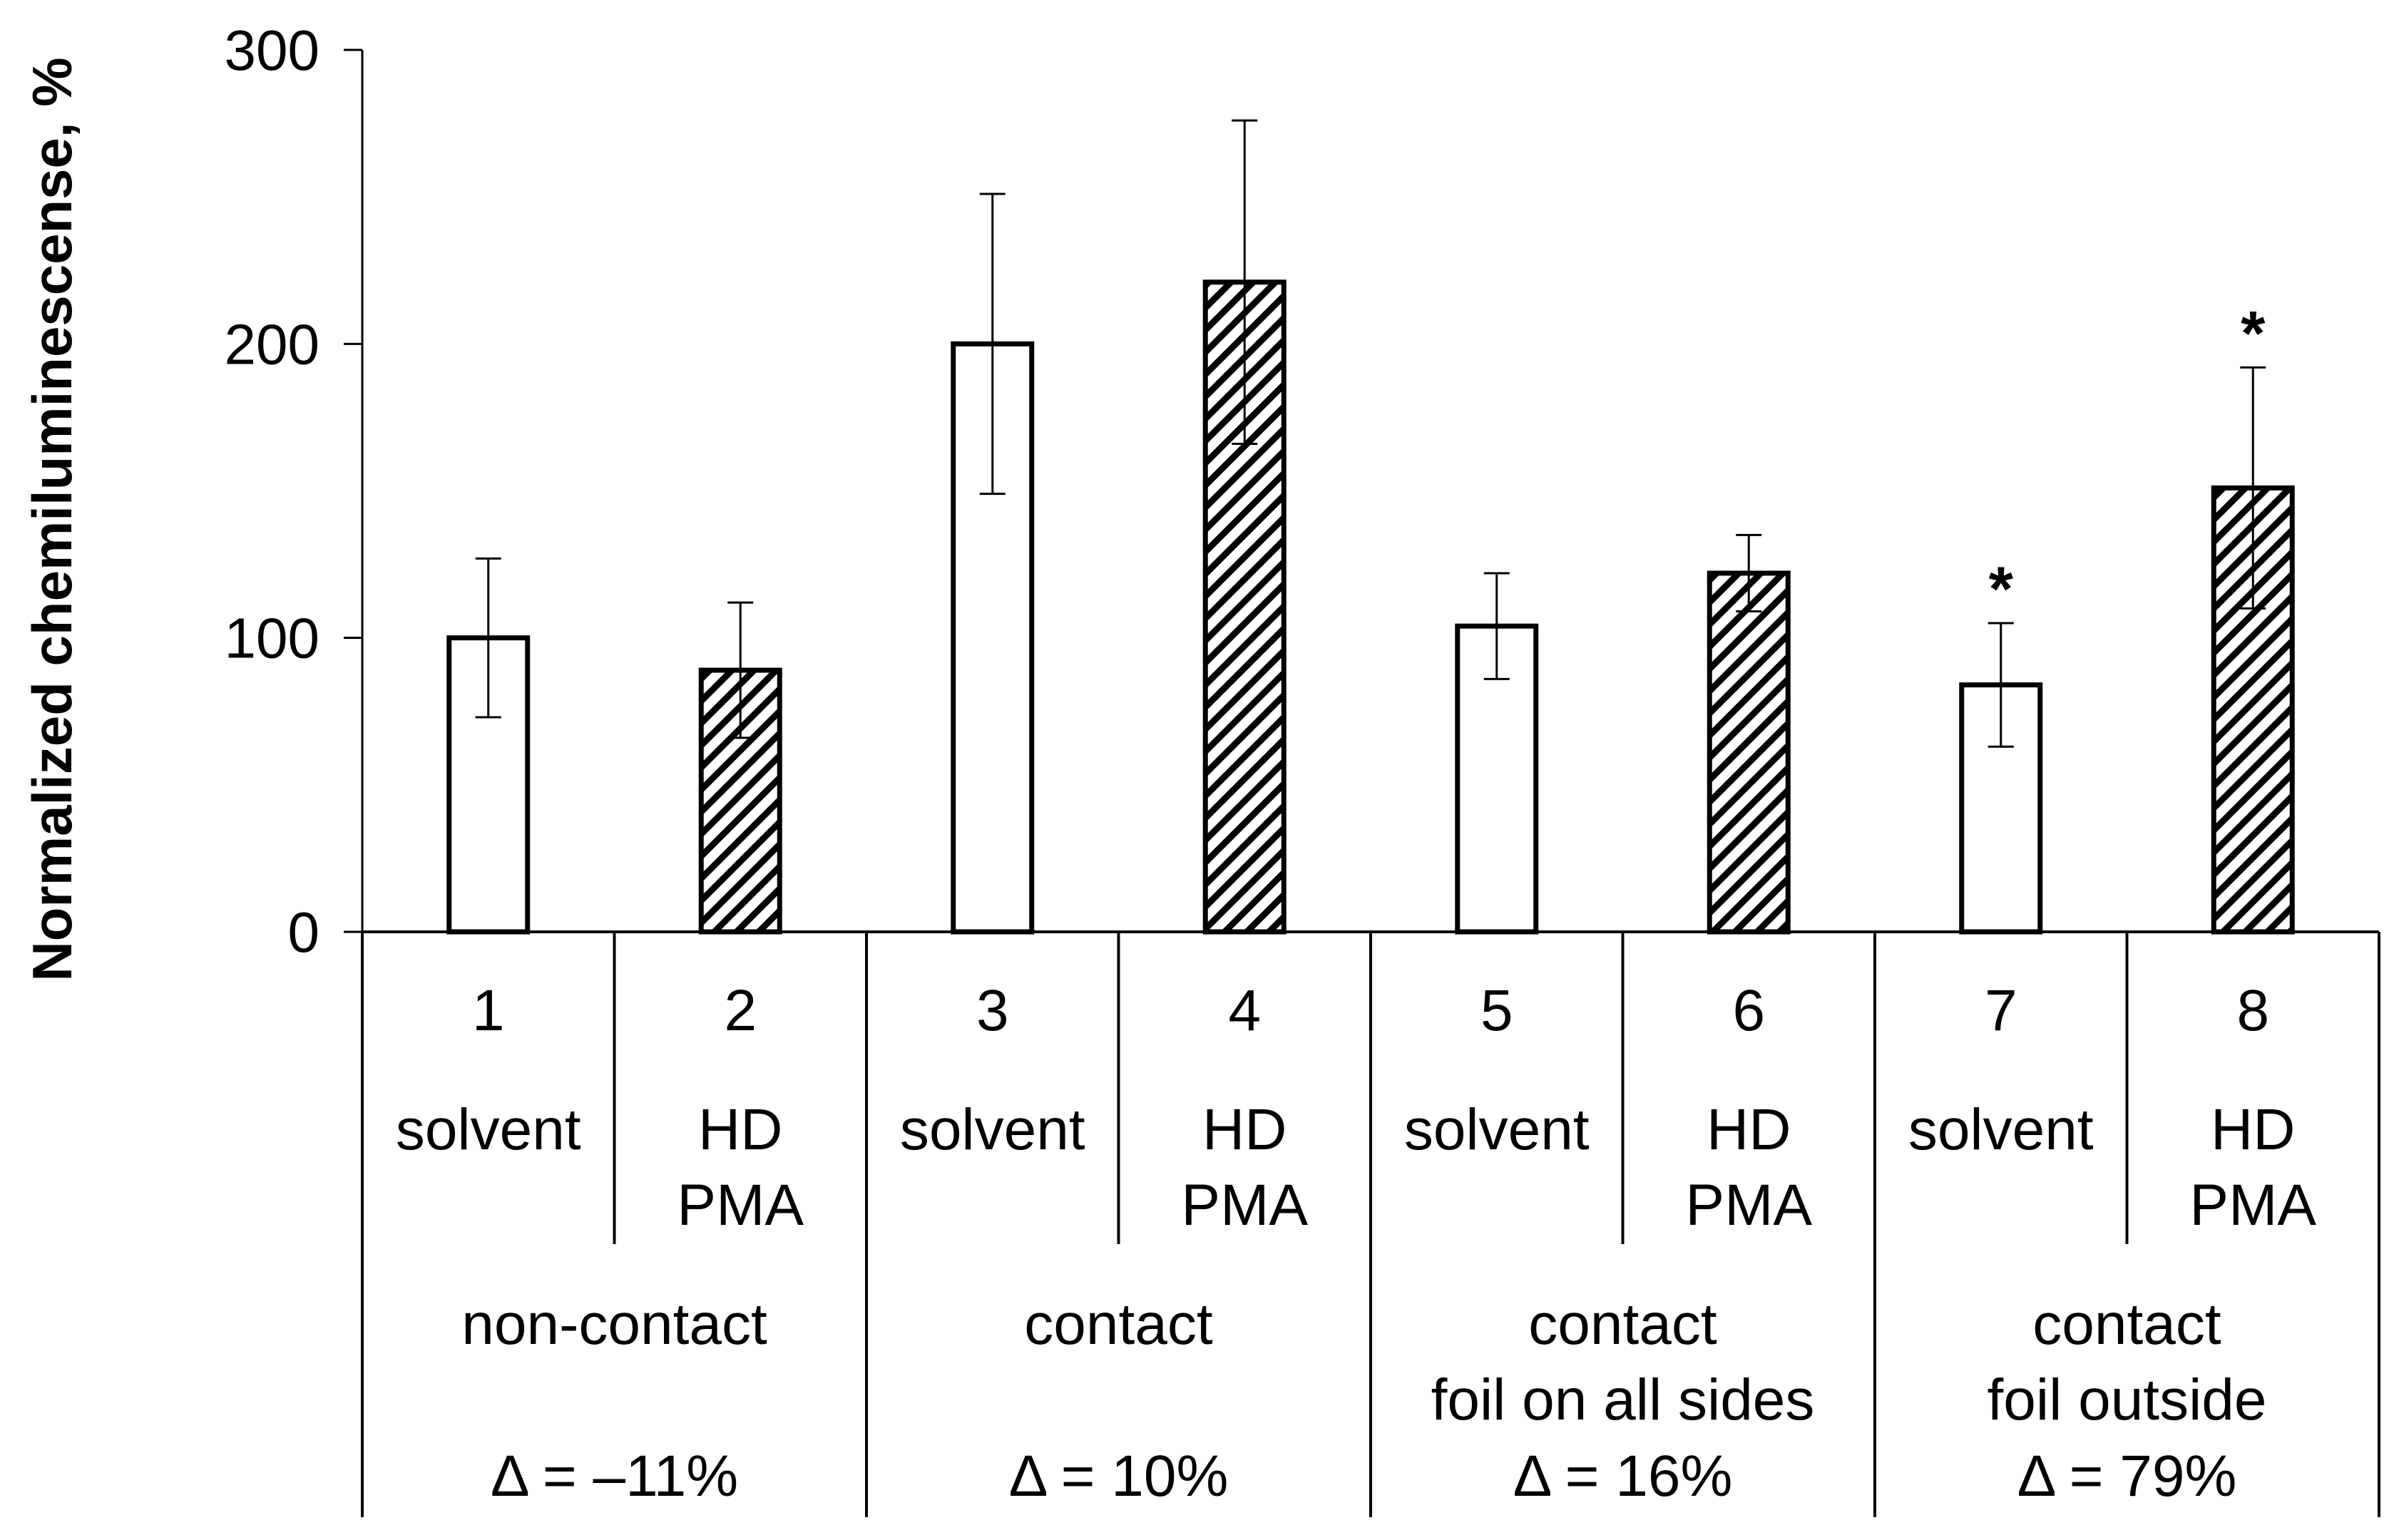  I want to click on bar-label-5-line-1: solvent, so click(1497, 1129).